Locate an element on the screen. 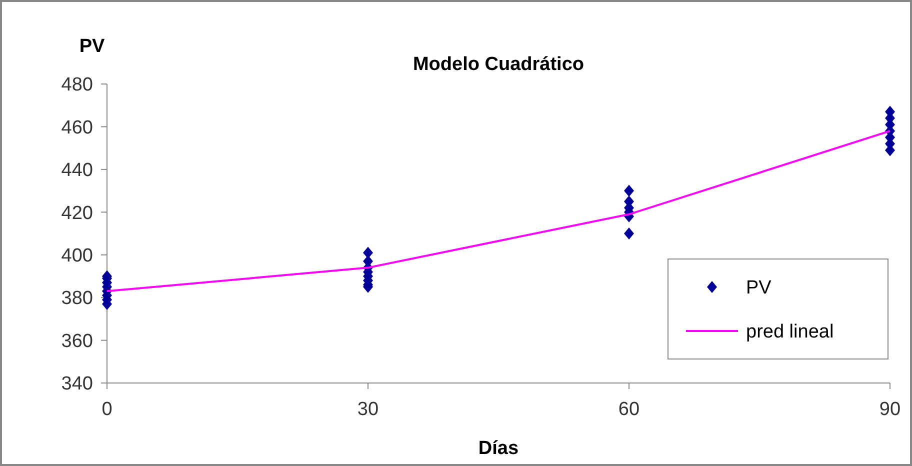  legend-label: pred lineal is located at coordinates (790, 332).